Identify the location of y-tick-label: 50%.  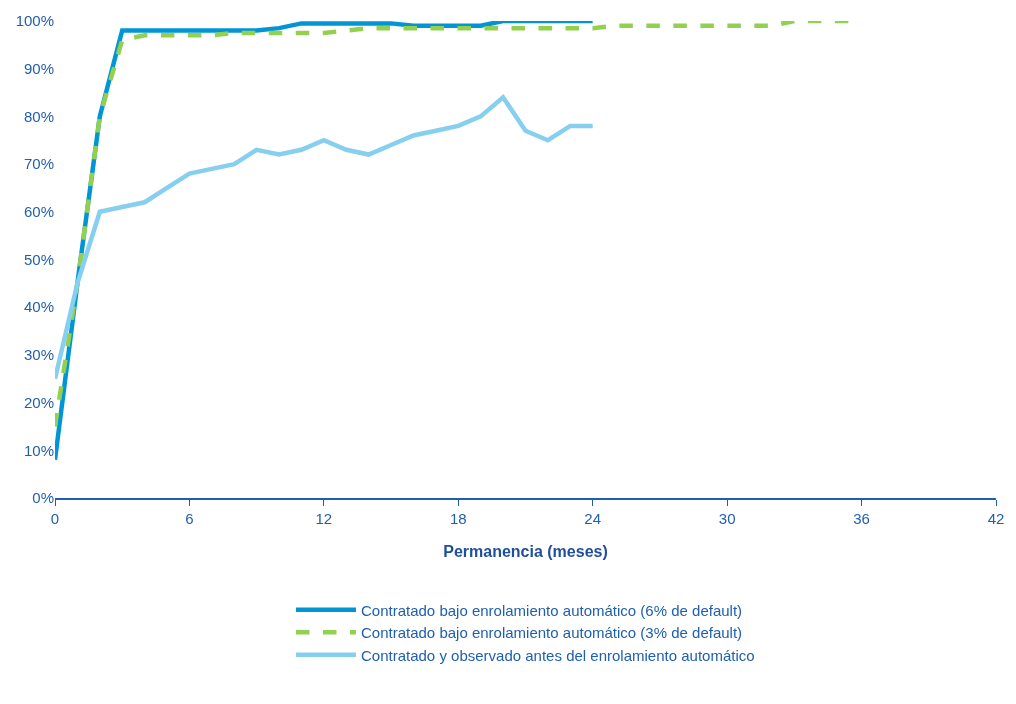
(38, 259).